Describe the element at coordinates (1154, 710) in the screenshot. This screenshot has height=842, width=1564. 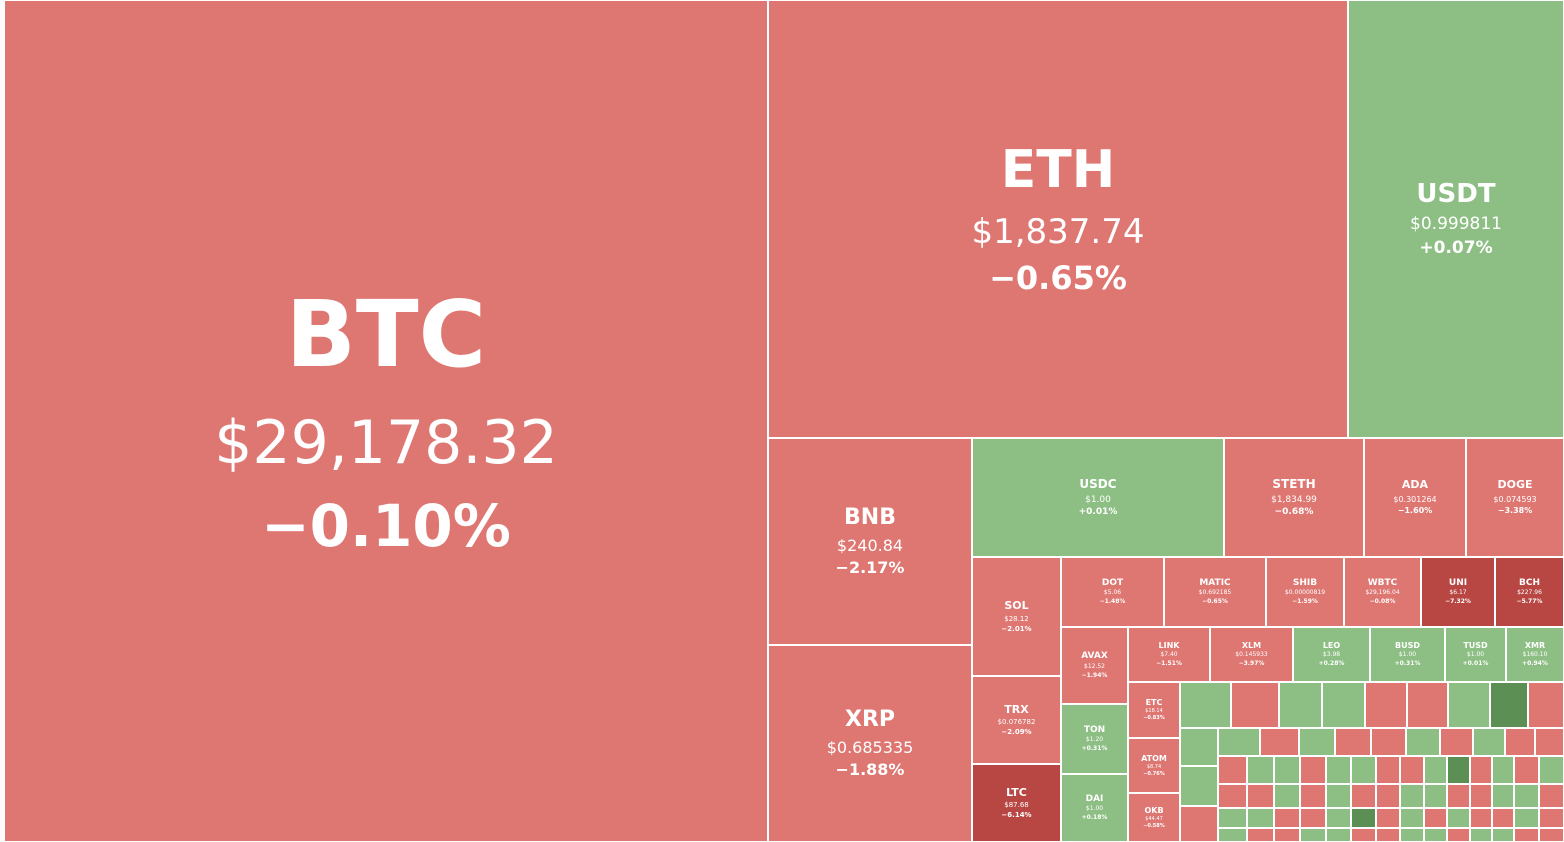
I see `tile-etc: ETC $18.14 −0.83%` at that location.